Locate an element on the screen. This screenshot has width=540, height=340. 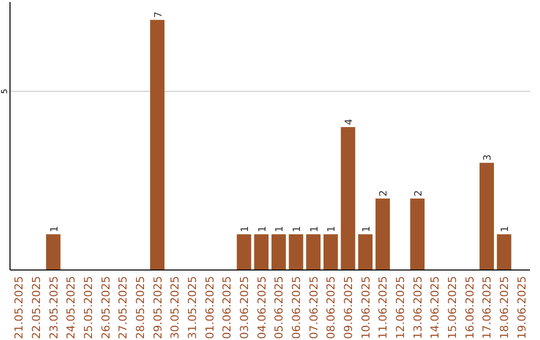
x-tick-label: 01.06.2025 is located at coordinates (209, 307).